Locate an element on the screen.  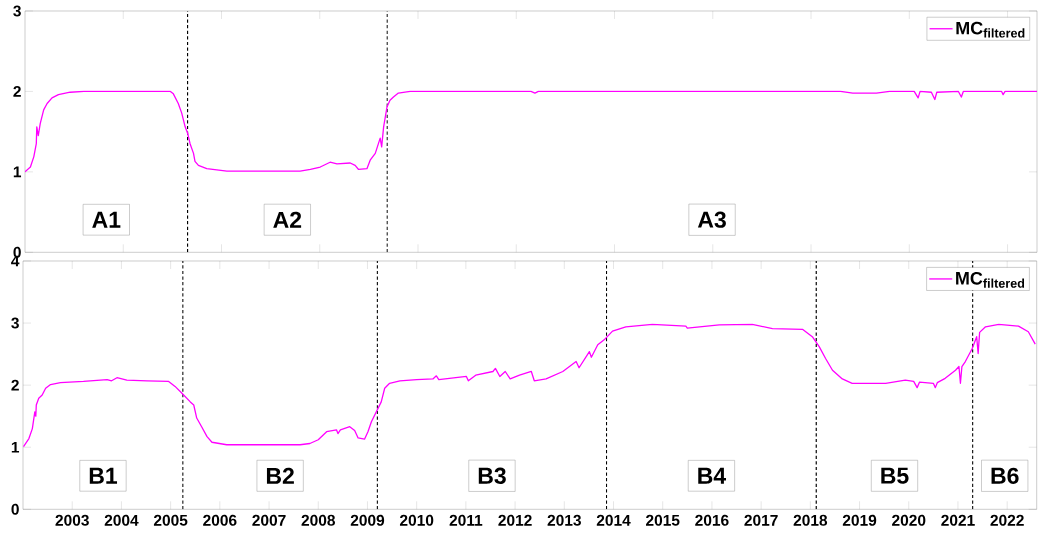
x-tick-label: 2012 is located at coordinates (515, 520).